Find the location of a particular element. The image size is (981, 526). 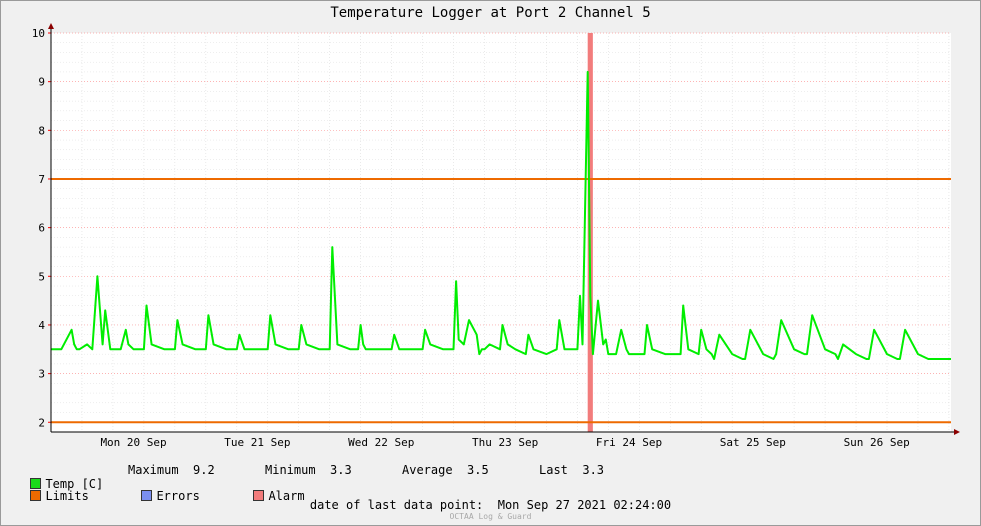

y-axis-arrow-icon is located at coordinates (51, 26).